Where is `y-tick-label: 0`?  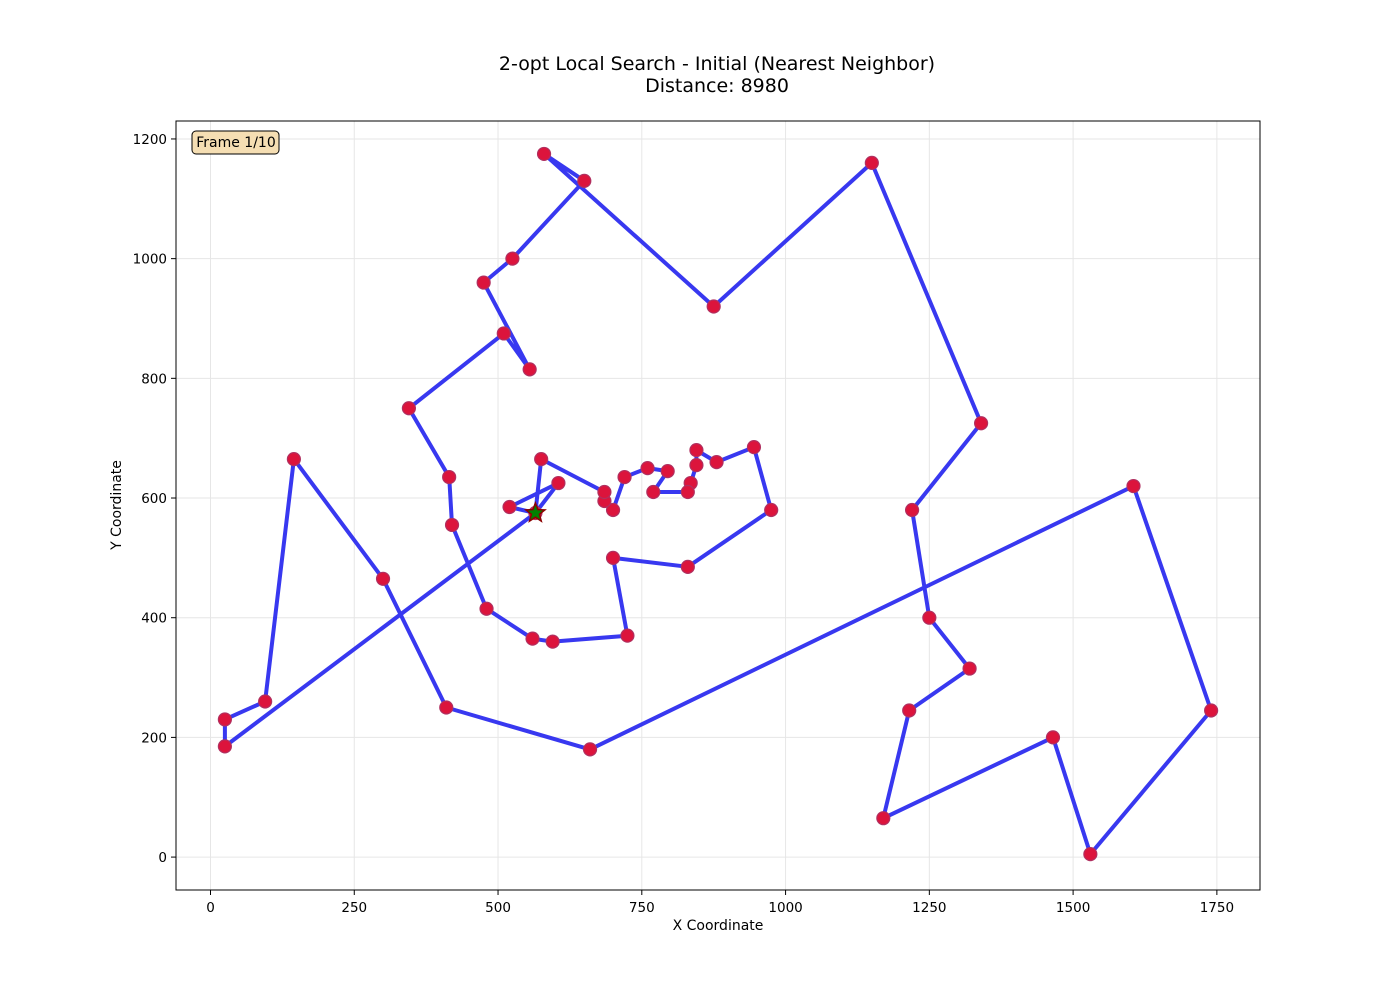 y-tick-label: 0 is located at coordinates (162, 858).